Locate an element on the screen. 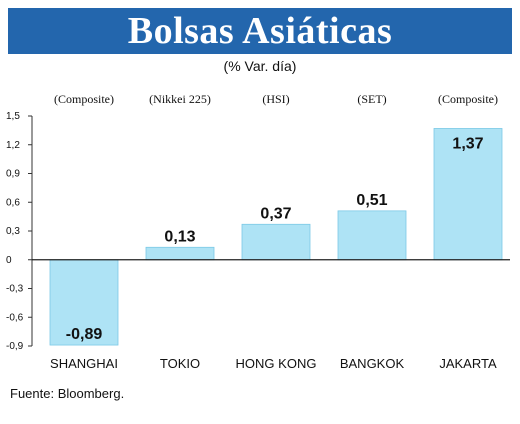 The width and height of the screenshot is (520, 424). category-label: HONG KONG is located at coordinates (276, 363).